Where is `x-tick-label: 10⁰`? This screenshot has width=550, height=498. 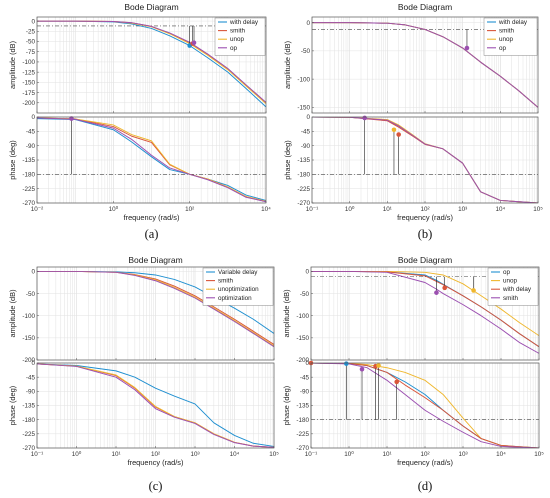
x-tick-label: 10⁰ is located at coordinates (349, 454).